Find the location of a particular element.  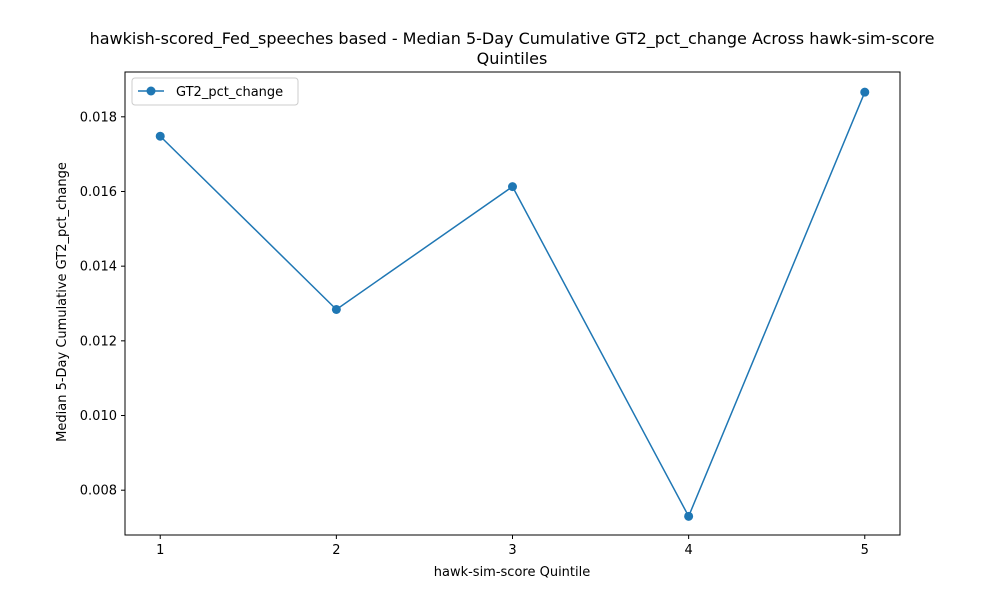

legend-label: GT2_pct_change is located at coordinates (229, 92).